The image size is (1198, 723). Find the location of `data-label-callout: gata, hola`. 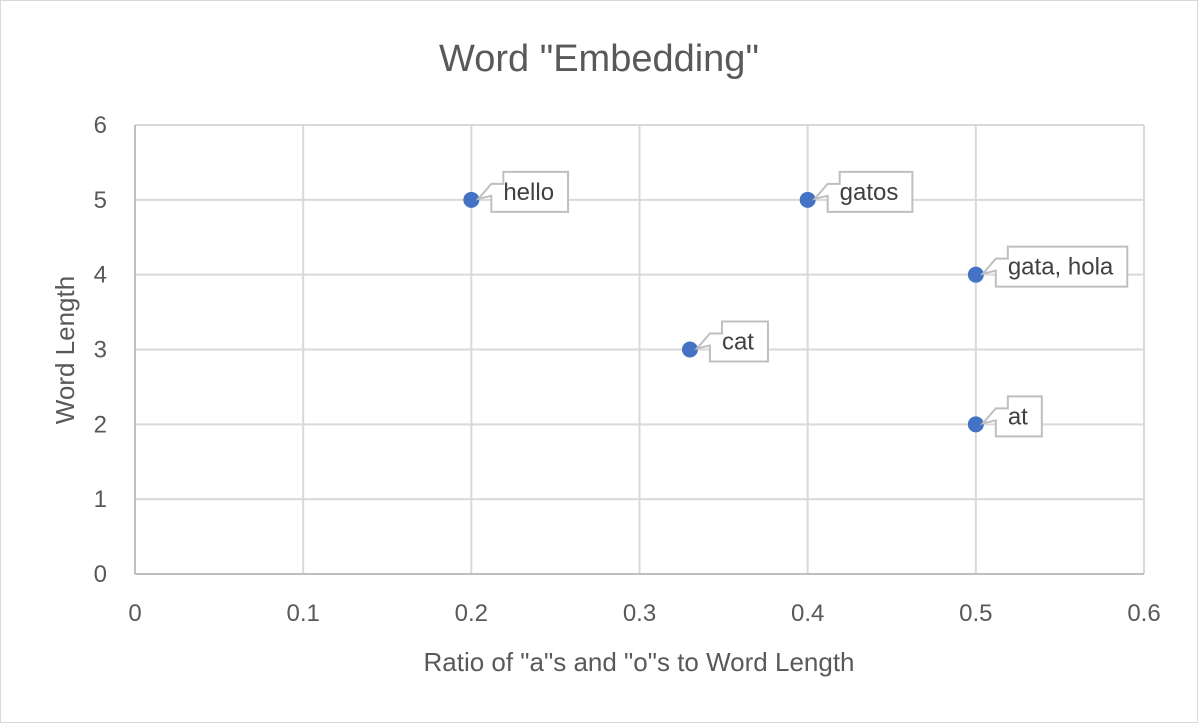

data-label-callout: gata, hola is located at coordinates (1054, 266).